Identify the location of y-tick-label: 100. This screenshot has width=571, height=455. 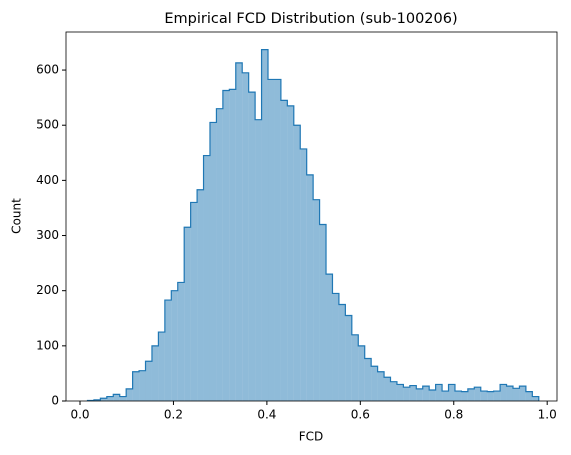
(47, 345).